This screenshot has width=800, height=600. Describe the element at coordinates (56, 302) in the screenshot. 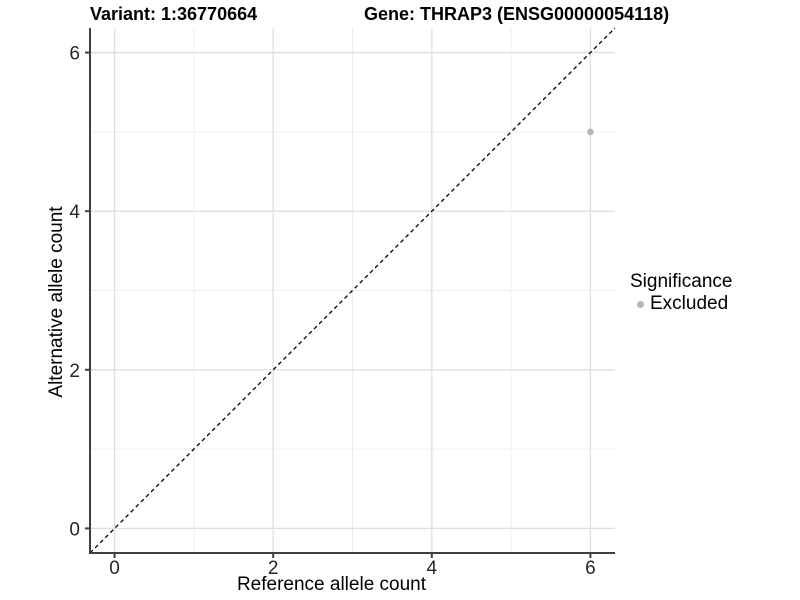

I see `y-axis-title: Alternative allele count` at that location.